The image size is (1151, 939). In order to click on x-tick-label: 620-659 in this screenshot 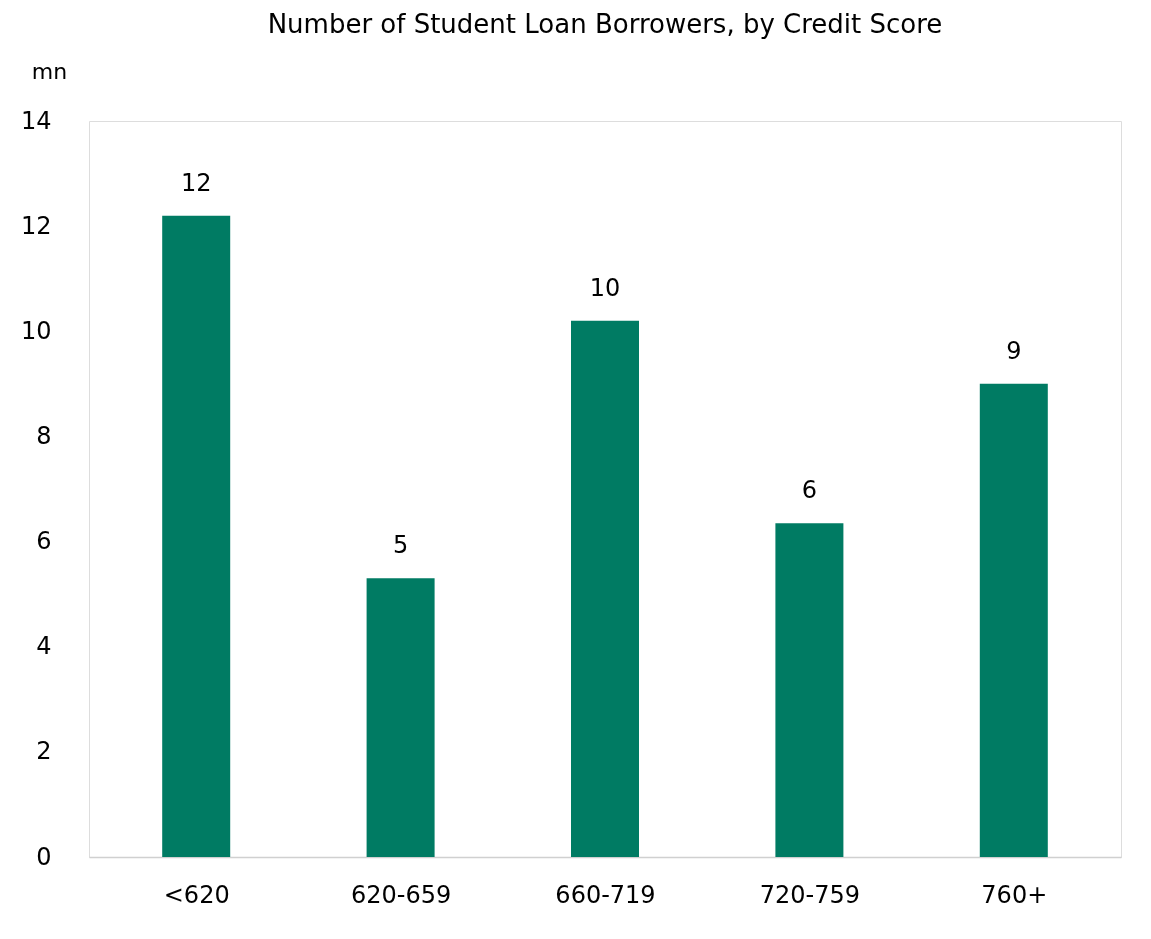, I will do `click(401, 894)`.